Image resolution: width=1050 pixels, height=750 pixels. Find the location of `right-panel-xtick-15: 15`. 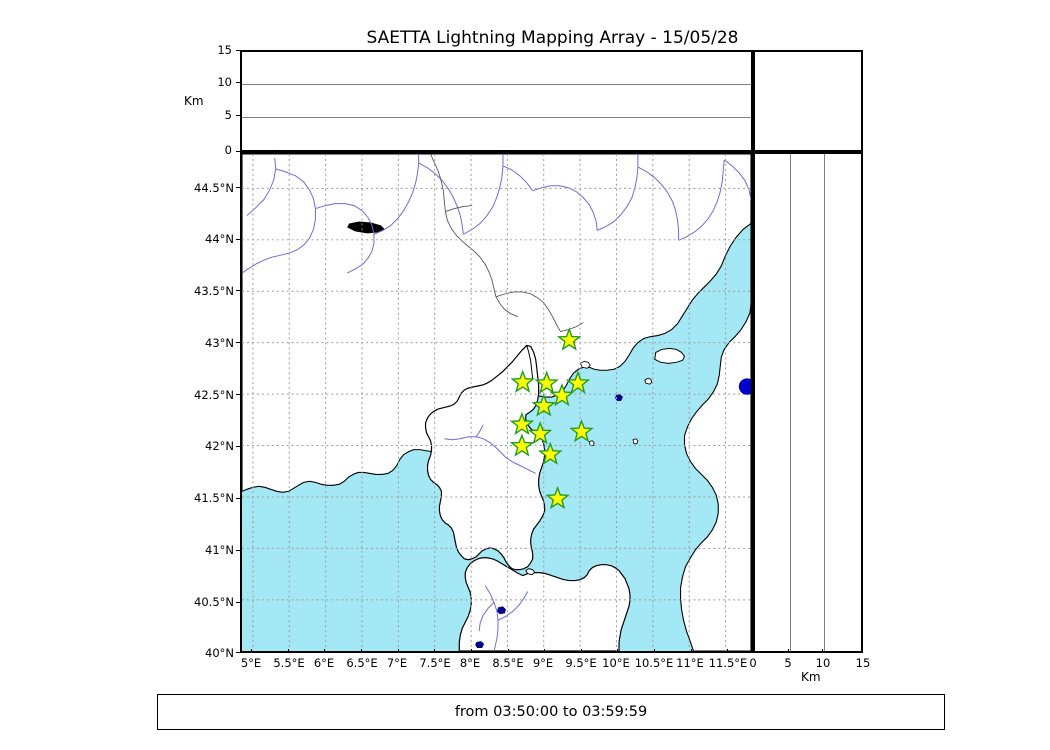

right-panel-xtick-15: 15 is located at coordinates (863, 663).